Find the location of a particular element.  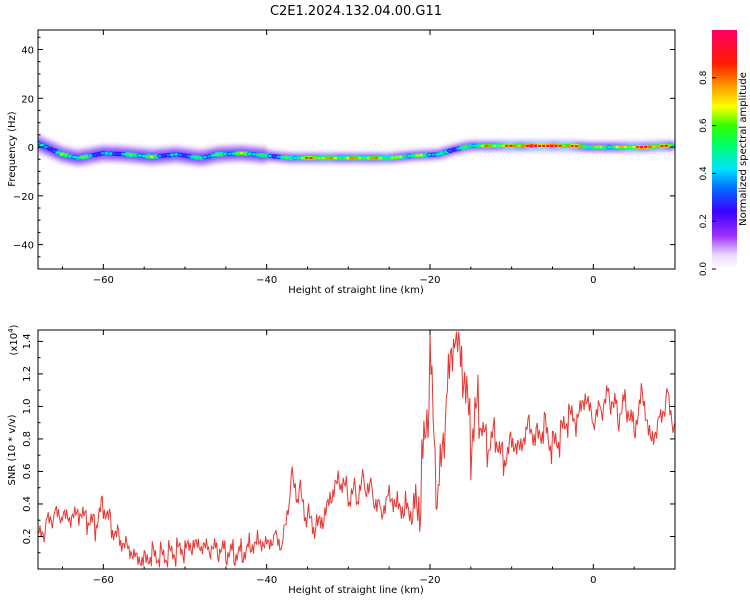

colorbar-gradient is located at coordinates (724, 149).